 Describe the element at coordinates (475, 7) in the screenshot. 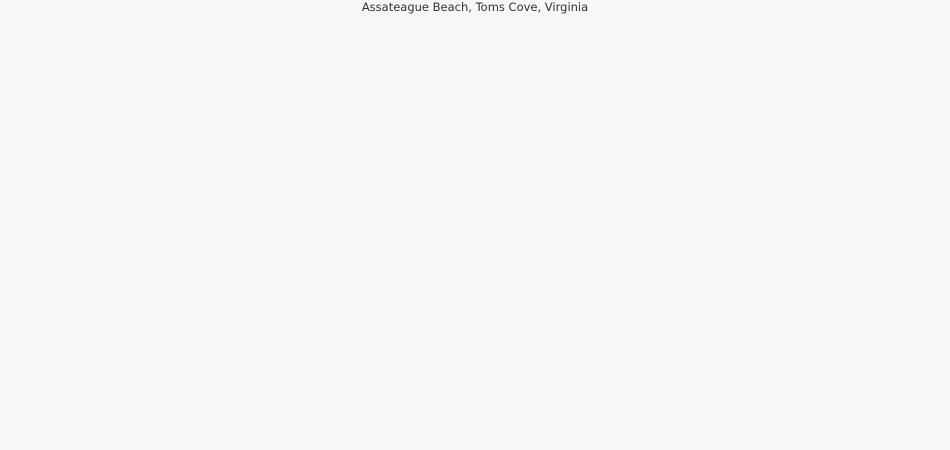

I see `page-title: Assateague Beach, Toms Cove, Virginia` at that location.